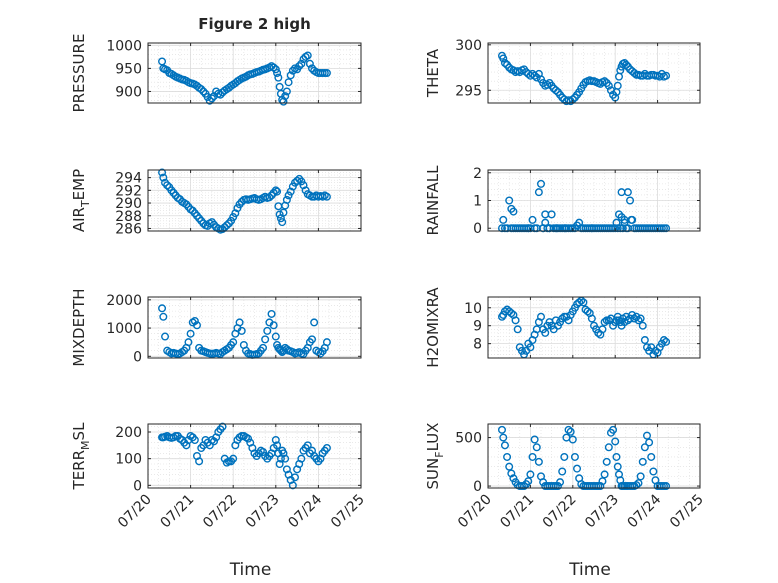  Describe the element at coordinates (433, 437) in the screenshot. I see `y-label-part: LUX` at that location.